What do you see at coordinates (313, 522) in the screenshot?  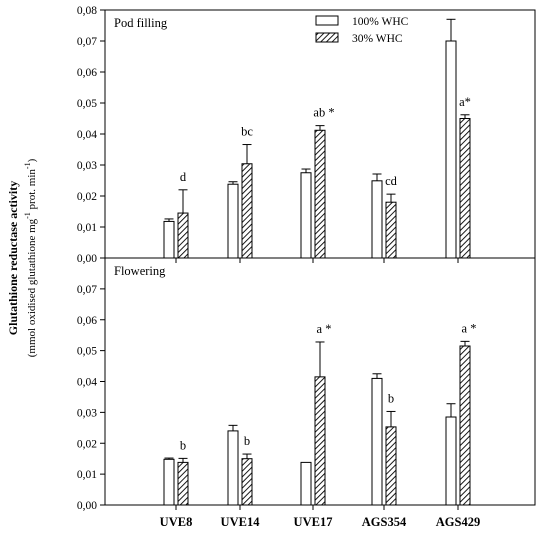 I see `x-tick-label: UVE17` at bounding box center [313, 522].